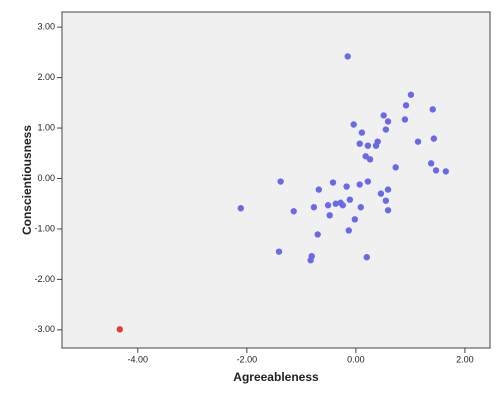 Image resolution: width=500 pixels, height=400 pixels. What do you see at coordinates (247, 359) in the screenshot?
I see `x-tick-label: -2.00` at bounding box center [247, 359].